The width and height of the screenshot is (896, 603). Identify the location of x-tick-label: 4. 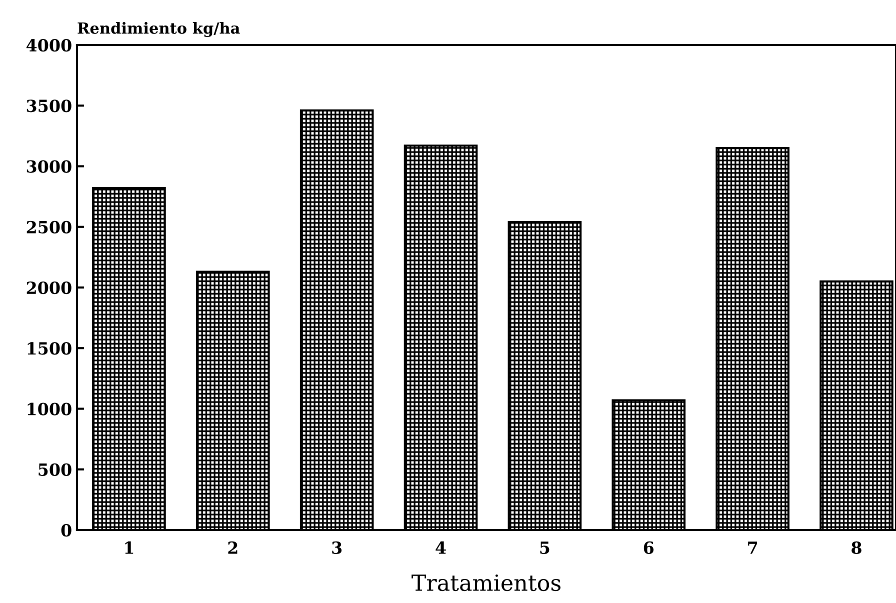
(441, 547).